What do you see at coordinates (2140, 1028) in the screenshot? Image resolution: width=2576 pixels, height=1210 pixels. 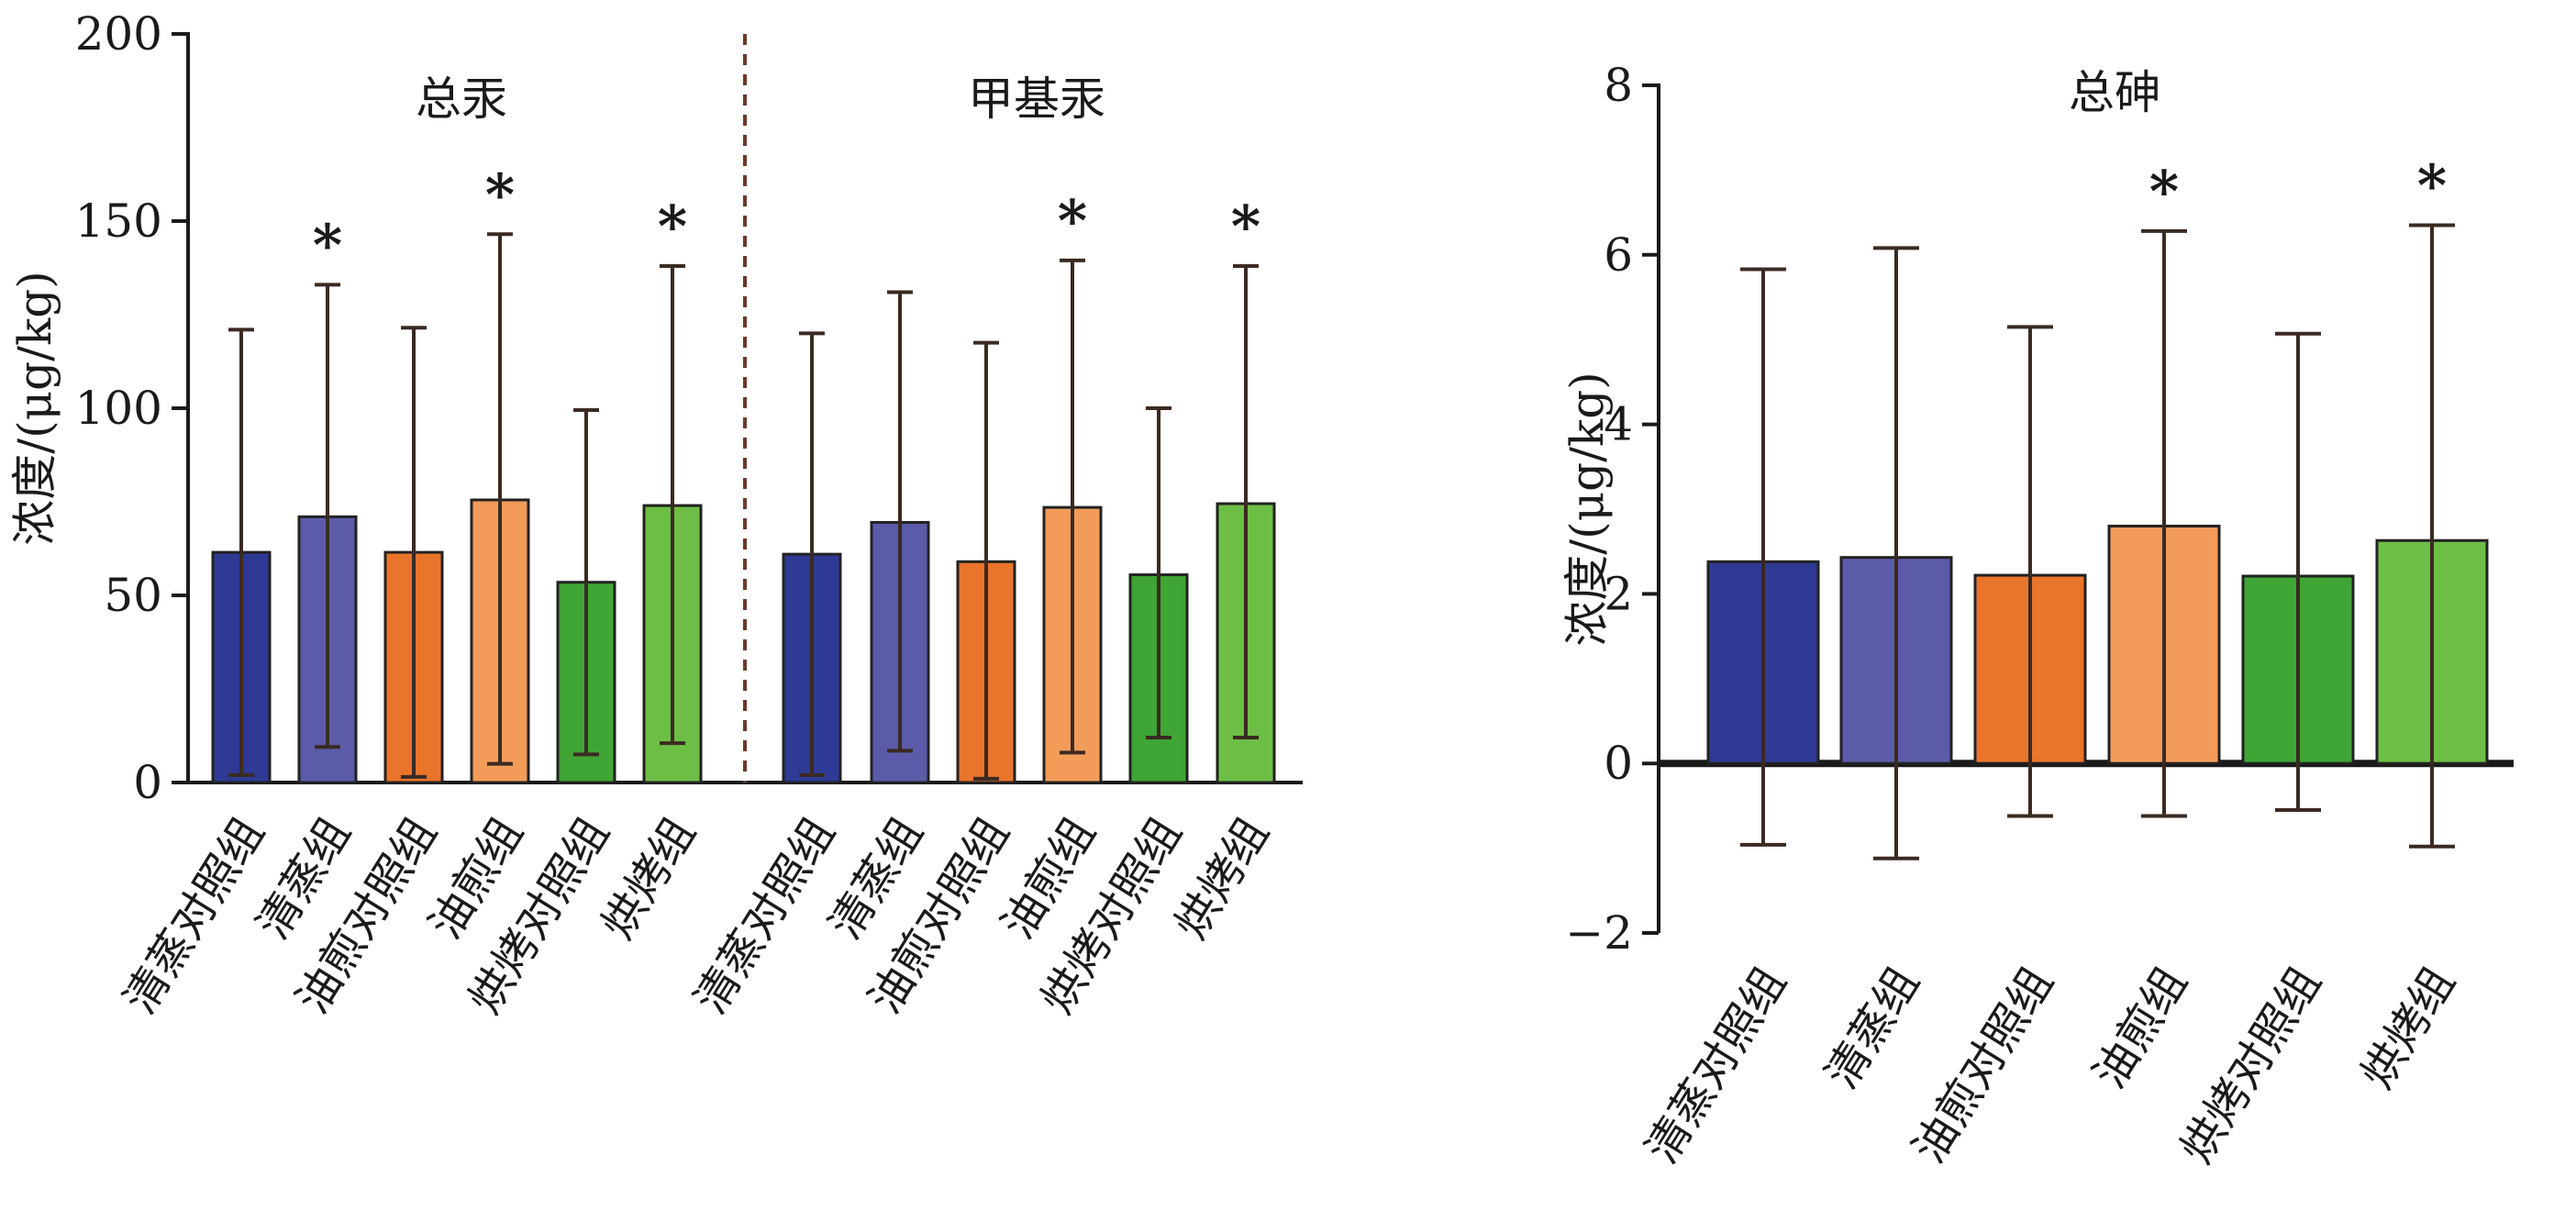 I see `x-category-label: 油煎组` at bounding box center [2140, 1028].